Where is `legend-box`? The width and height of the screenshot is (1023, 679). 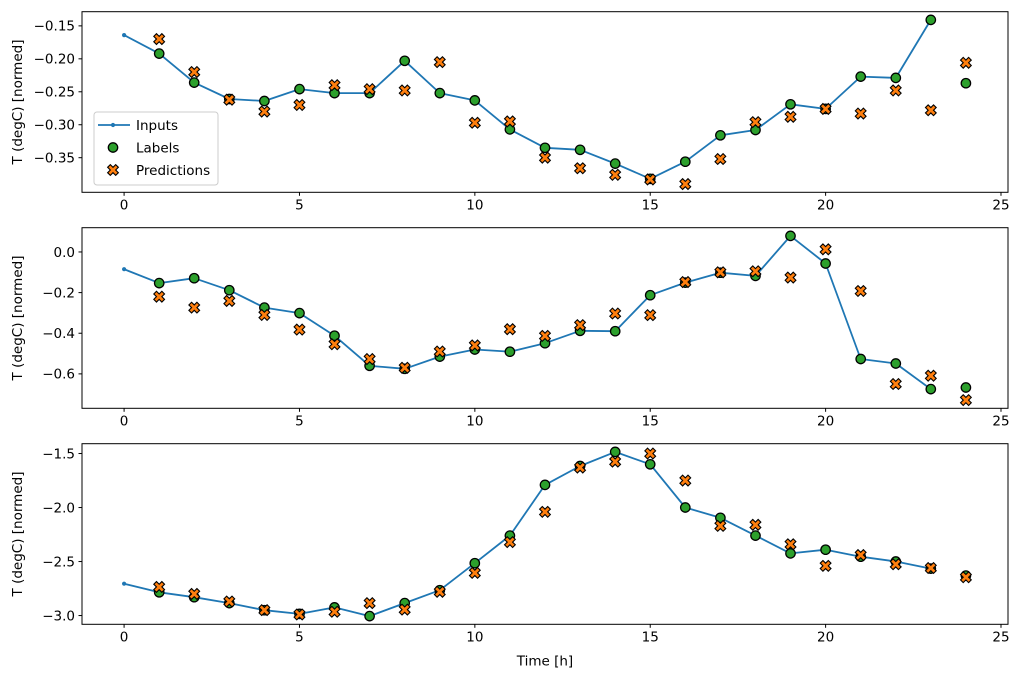 legend-box is located at coordinates (156, 148).